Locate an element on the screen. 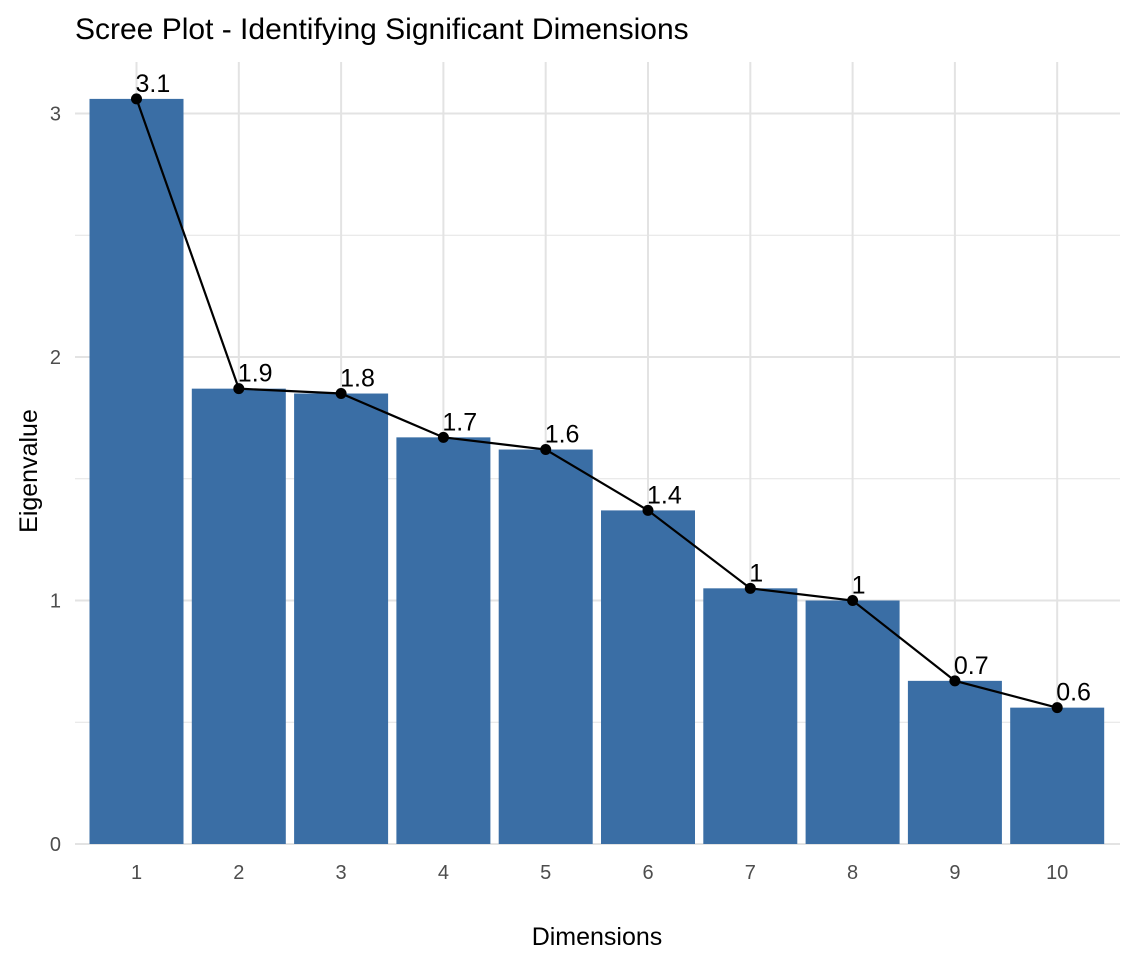 Image resolution: width=1134 pixels, height=964 pixels. x-tick-label: 5 is located at coordinates (545, 873).